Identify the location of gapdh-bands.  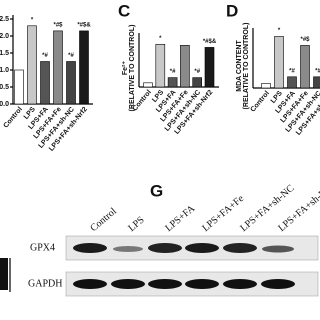
(184, 284).